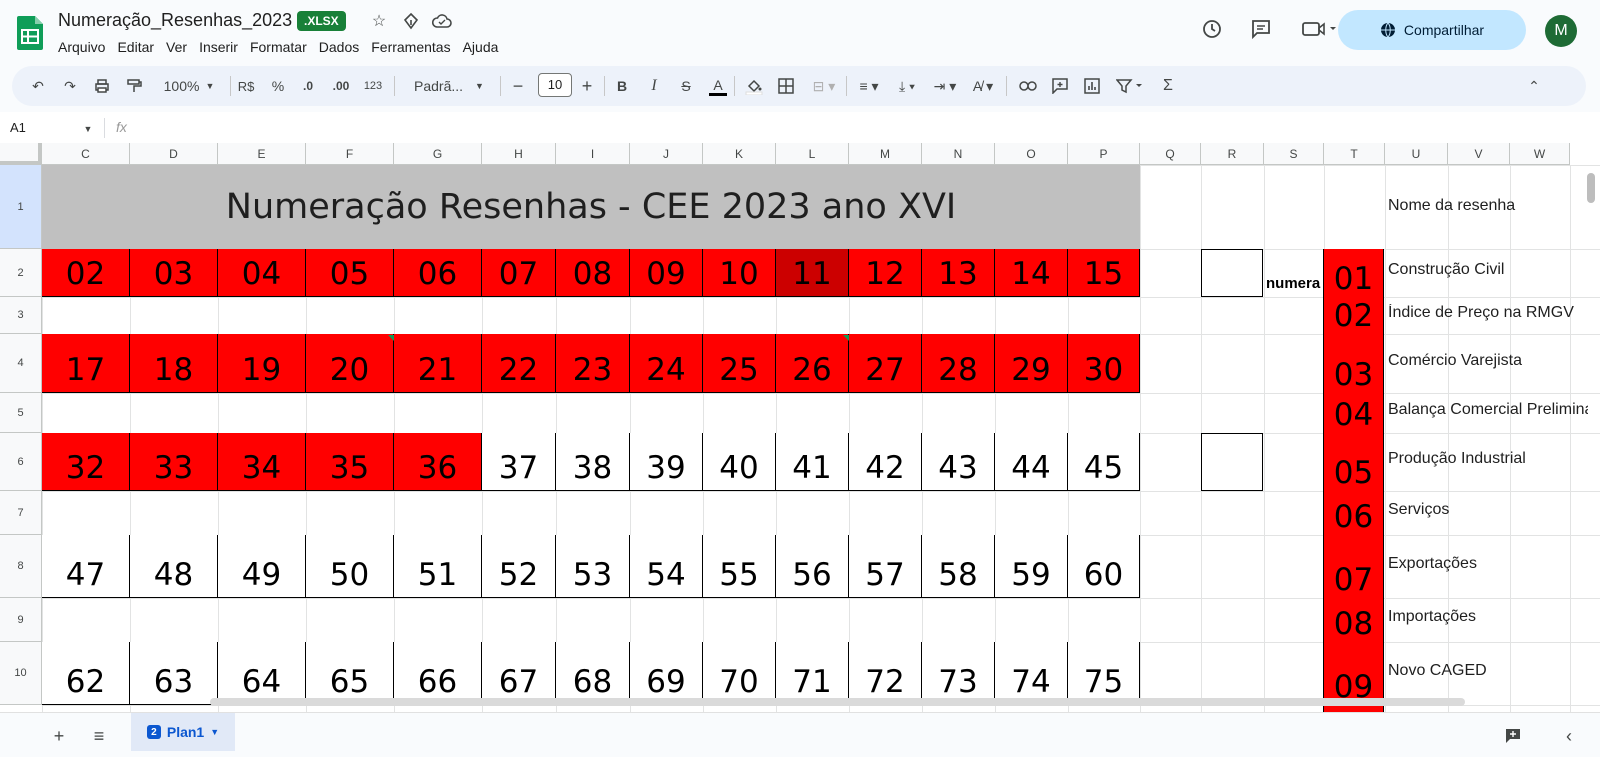  What do you see at coordinates (812, 154) in the screenshot?
I see `column-header-l: L` at bounding box center [812, 154].